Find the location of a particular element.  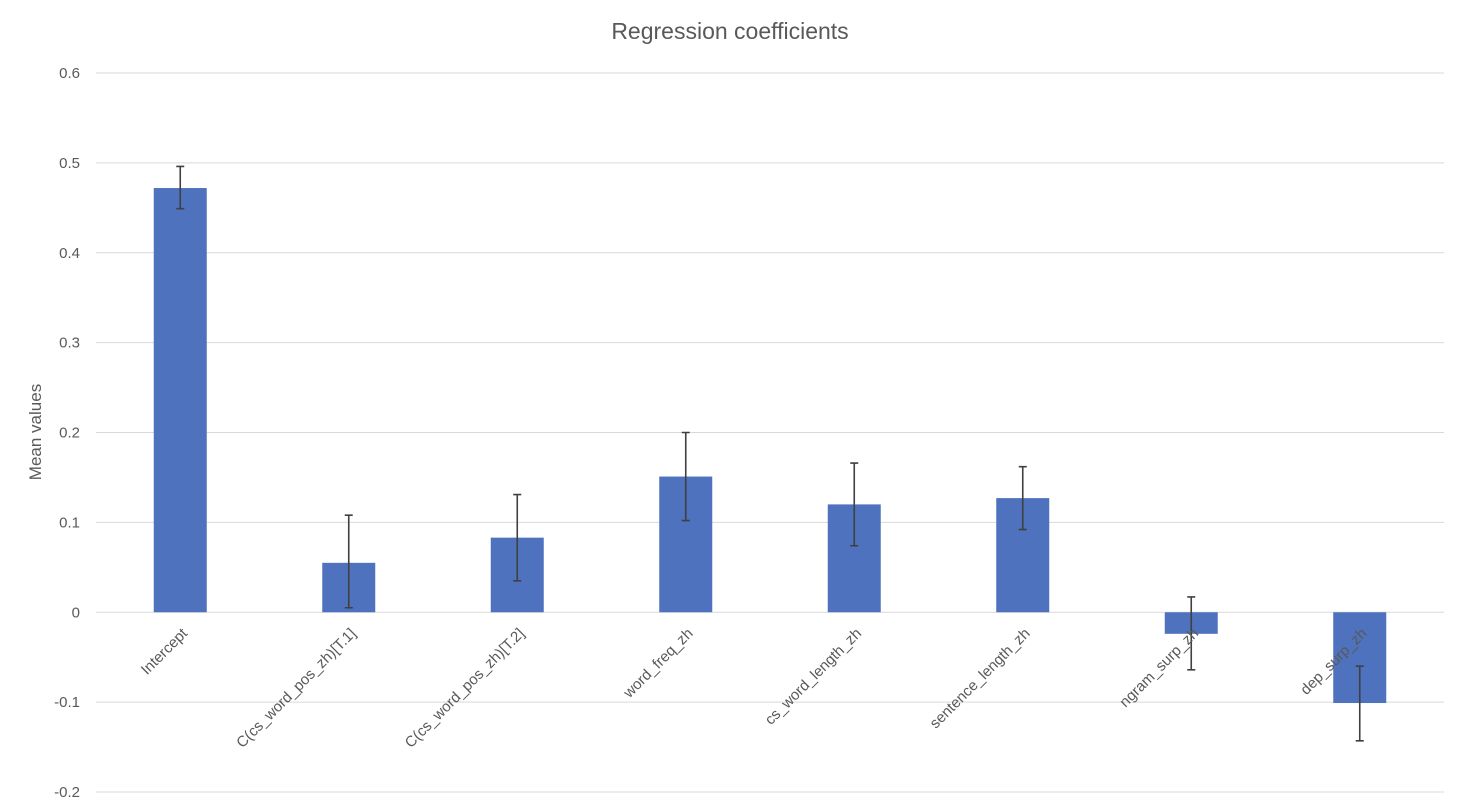

category-label: sentence_length_zh is located at coordinates (980, 678).